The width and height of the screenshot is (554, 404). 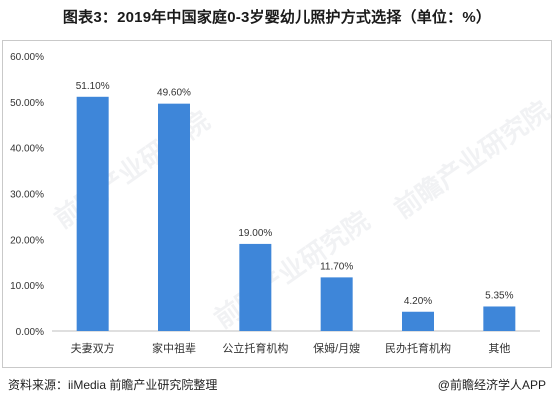 I want to click on bar-value-label: 11.70%, so click(x=336, y=266).